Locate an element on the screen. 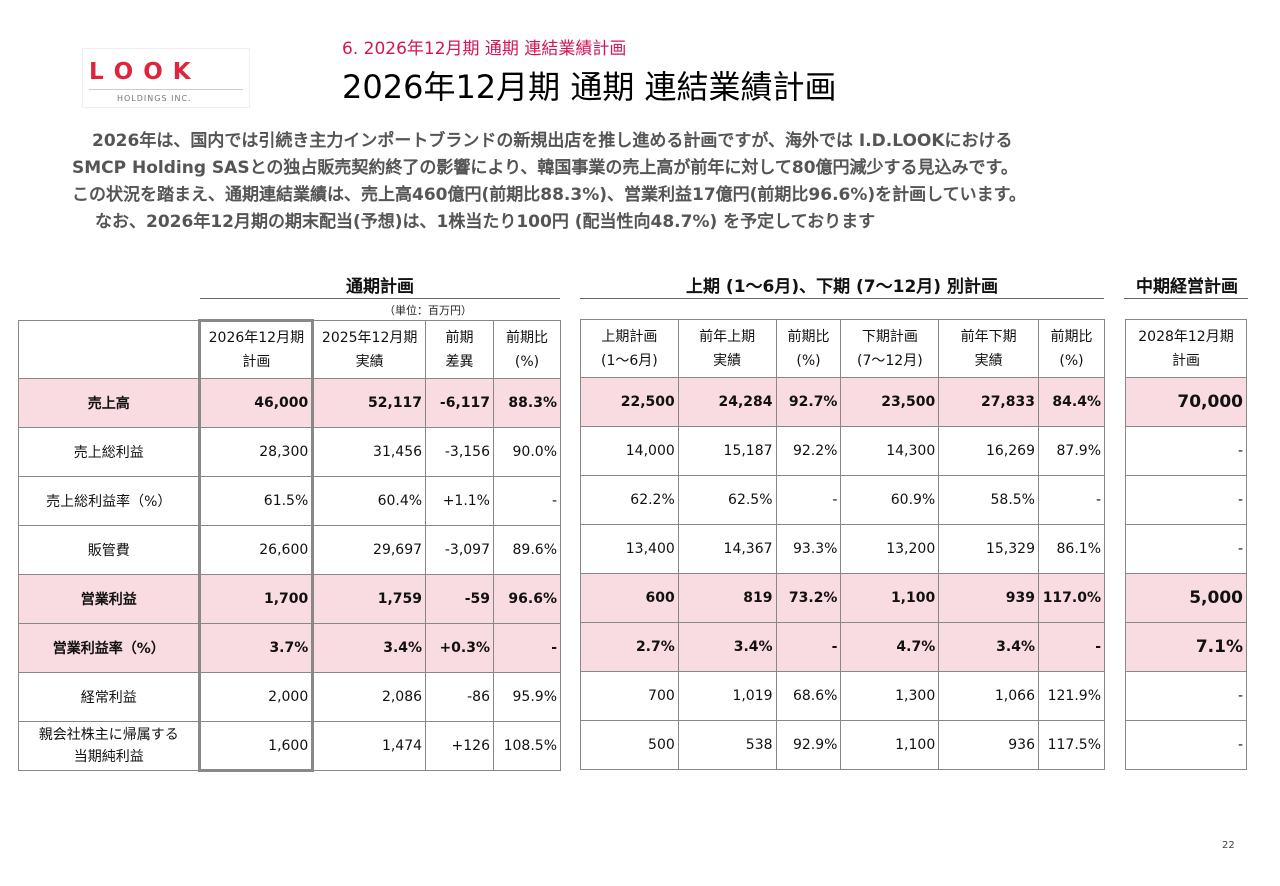  table-row: 売上総利益 28,300 31,456 -3,156 90.0% is located at coordinates (289, 452).